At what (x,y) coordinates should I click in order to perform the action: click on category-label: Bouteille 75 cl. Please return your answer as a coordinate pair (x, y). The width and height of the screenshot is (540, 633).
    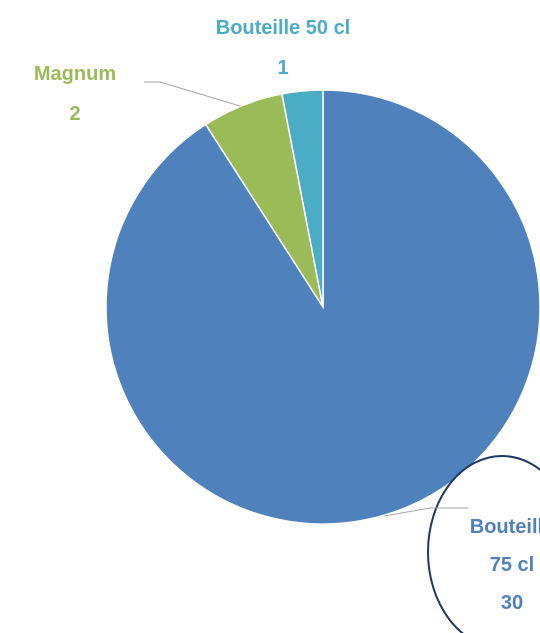
    Looking at the image, I should click on (504, 546).